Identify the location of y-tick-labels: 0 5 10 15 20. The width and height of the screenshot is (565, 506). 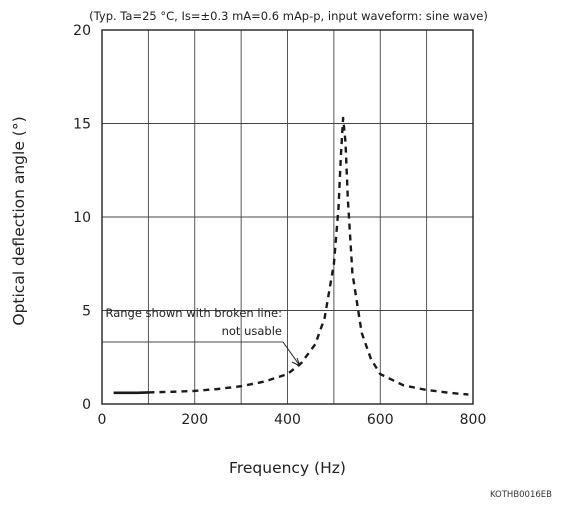
(82, 218).